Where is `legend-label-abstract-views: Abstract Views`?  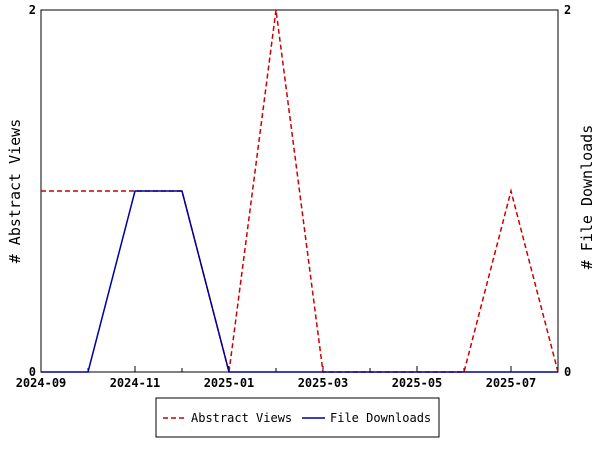 legend-label-abstract-views: Abstract Views is located at coordinates (241, 418).